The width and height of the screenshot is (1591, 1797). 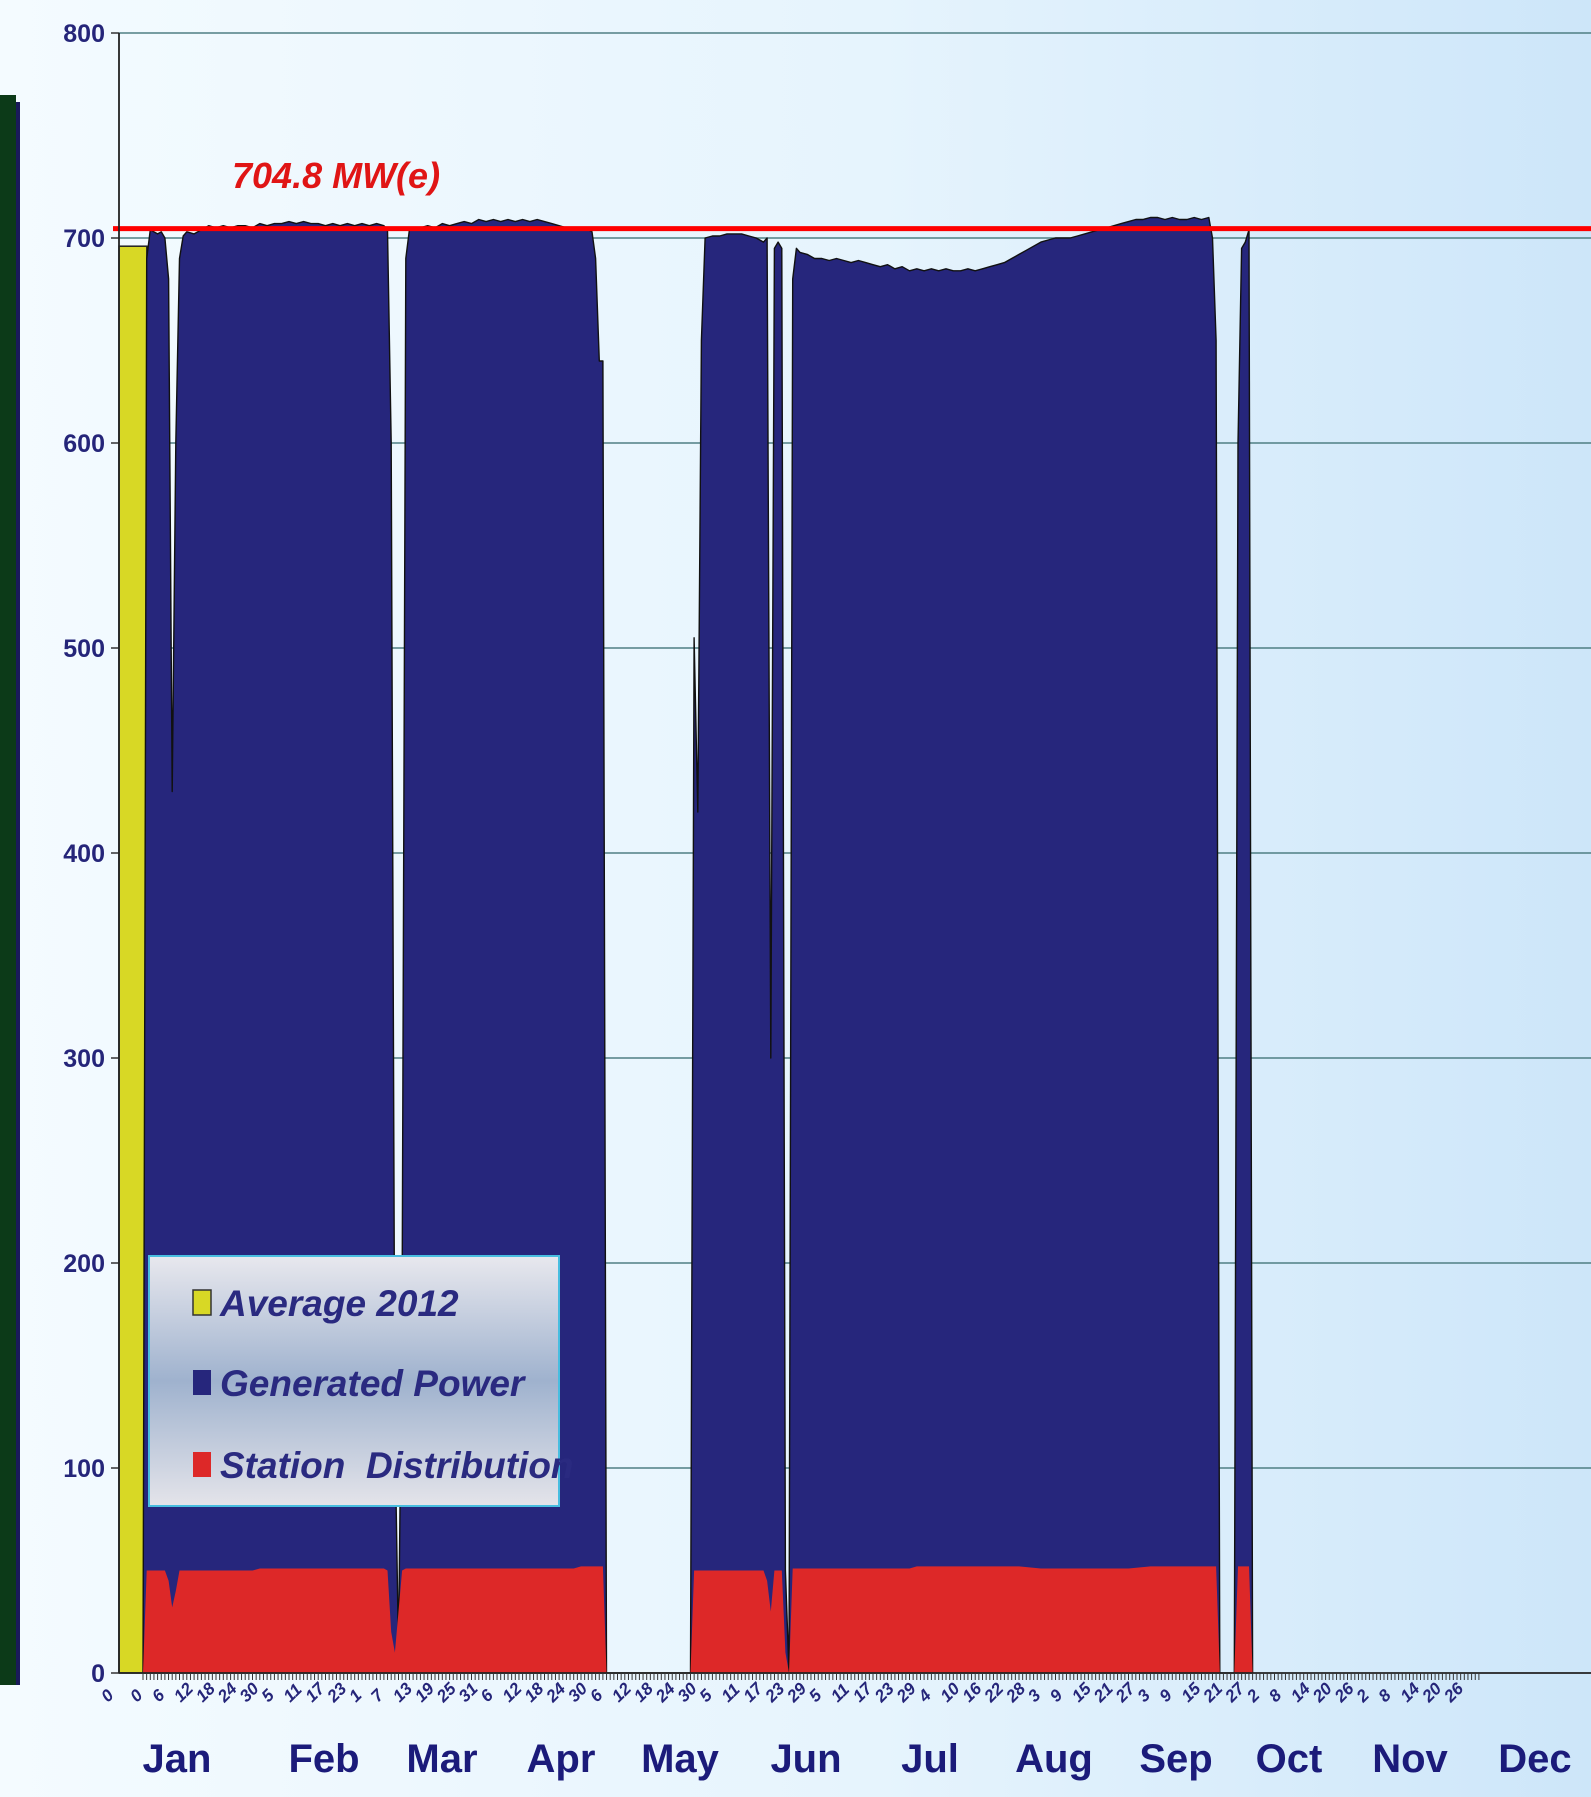 I want to click on month-label-oct: Oct, so click(x=1289, y=1759).